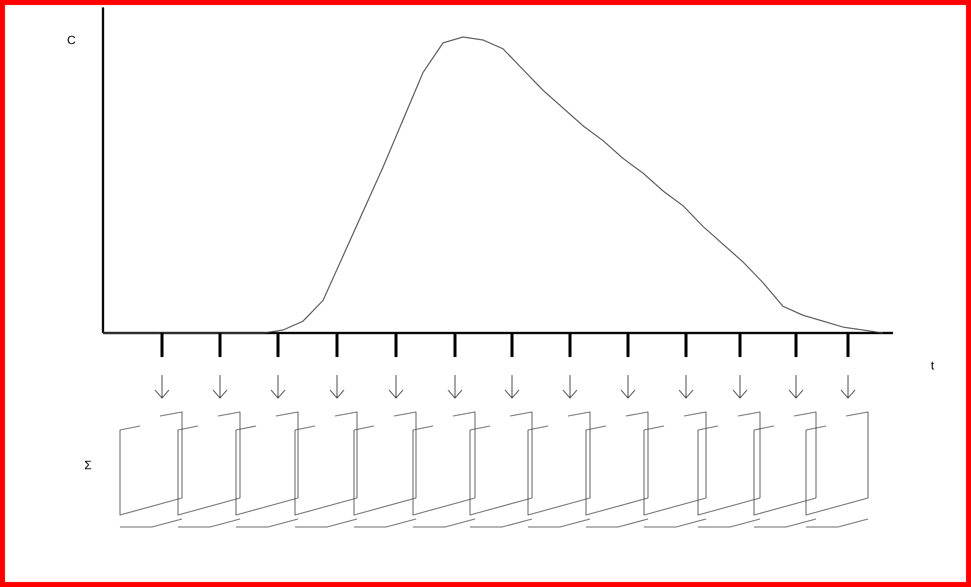 The width and height of the screenshot is (971, 587). What do you see at coordinates (72, 40) in the screenshot?
I see `y-axis-title: C` at bounding box center [72, 40].